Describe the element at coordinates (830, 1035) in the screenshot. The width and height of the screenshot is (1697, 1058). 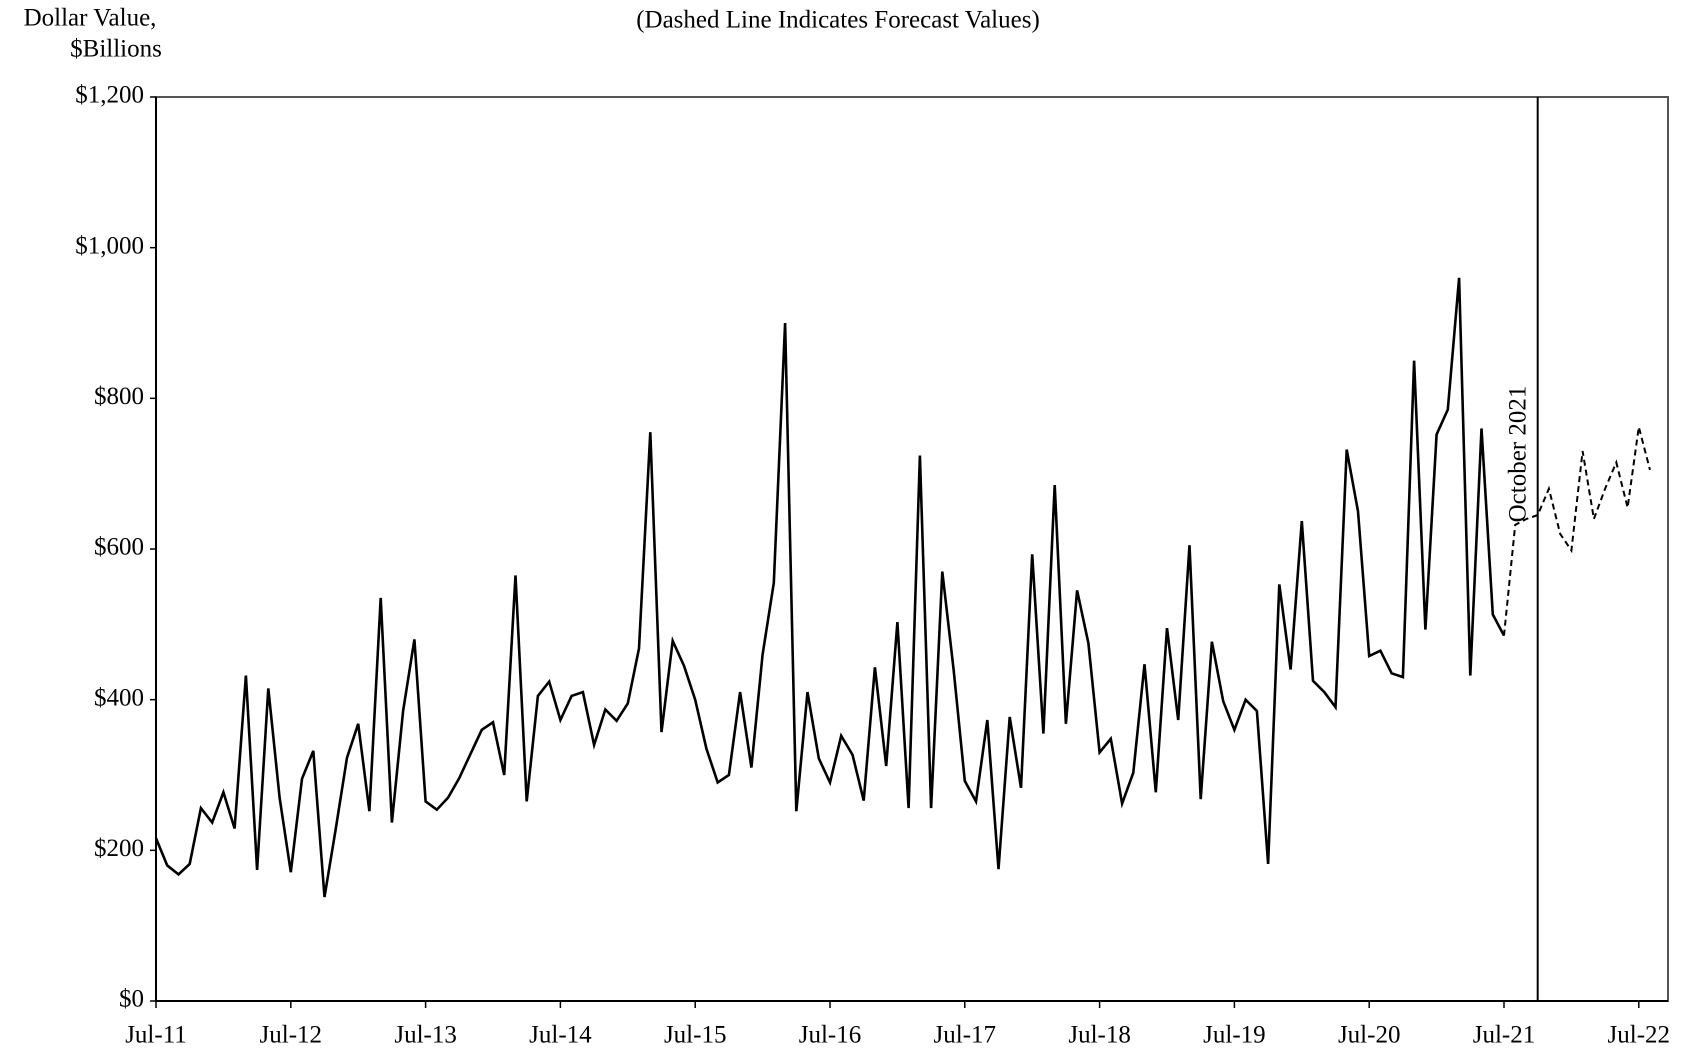
I see `x-tick-label: Jul-16` at that location.